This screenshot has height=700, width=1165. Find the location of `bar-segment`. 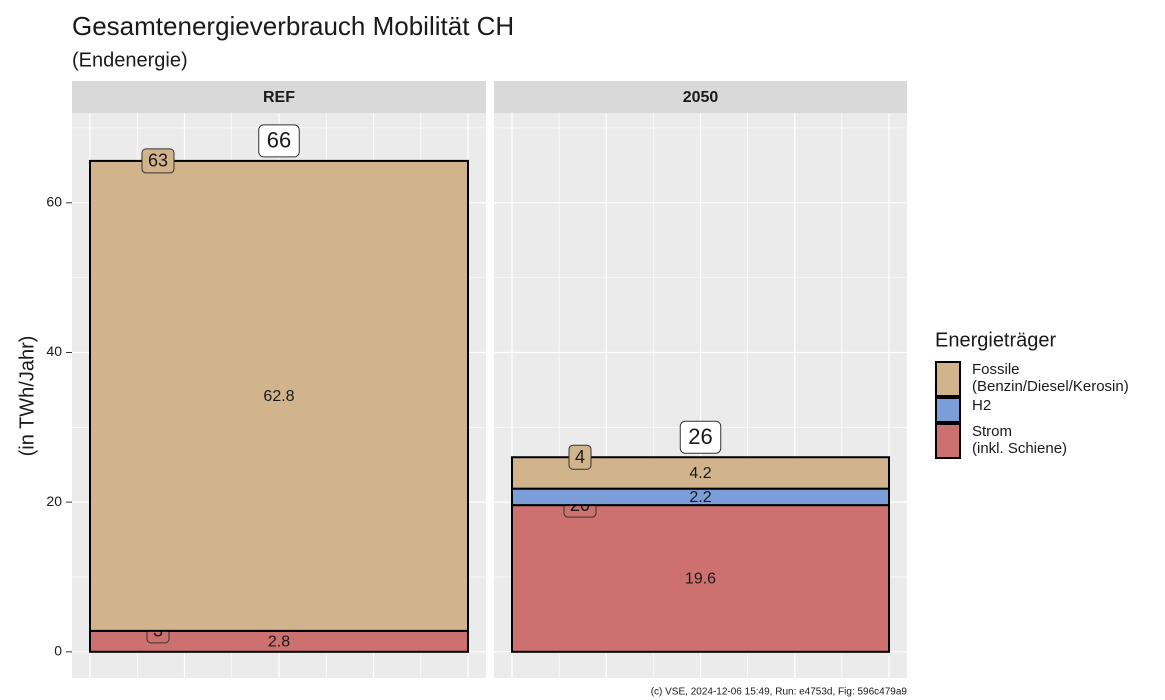

bar-segment is located at coordinates (700, 578).